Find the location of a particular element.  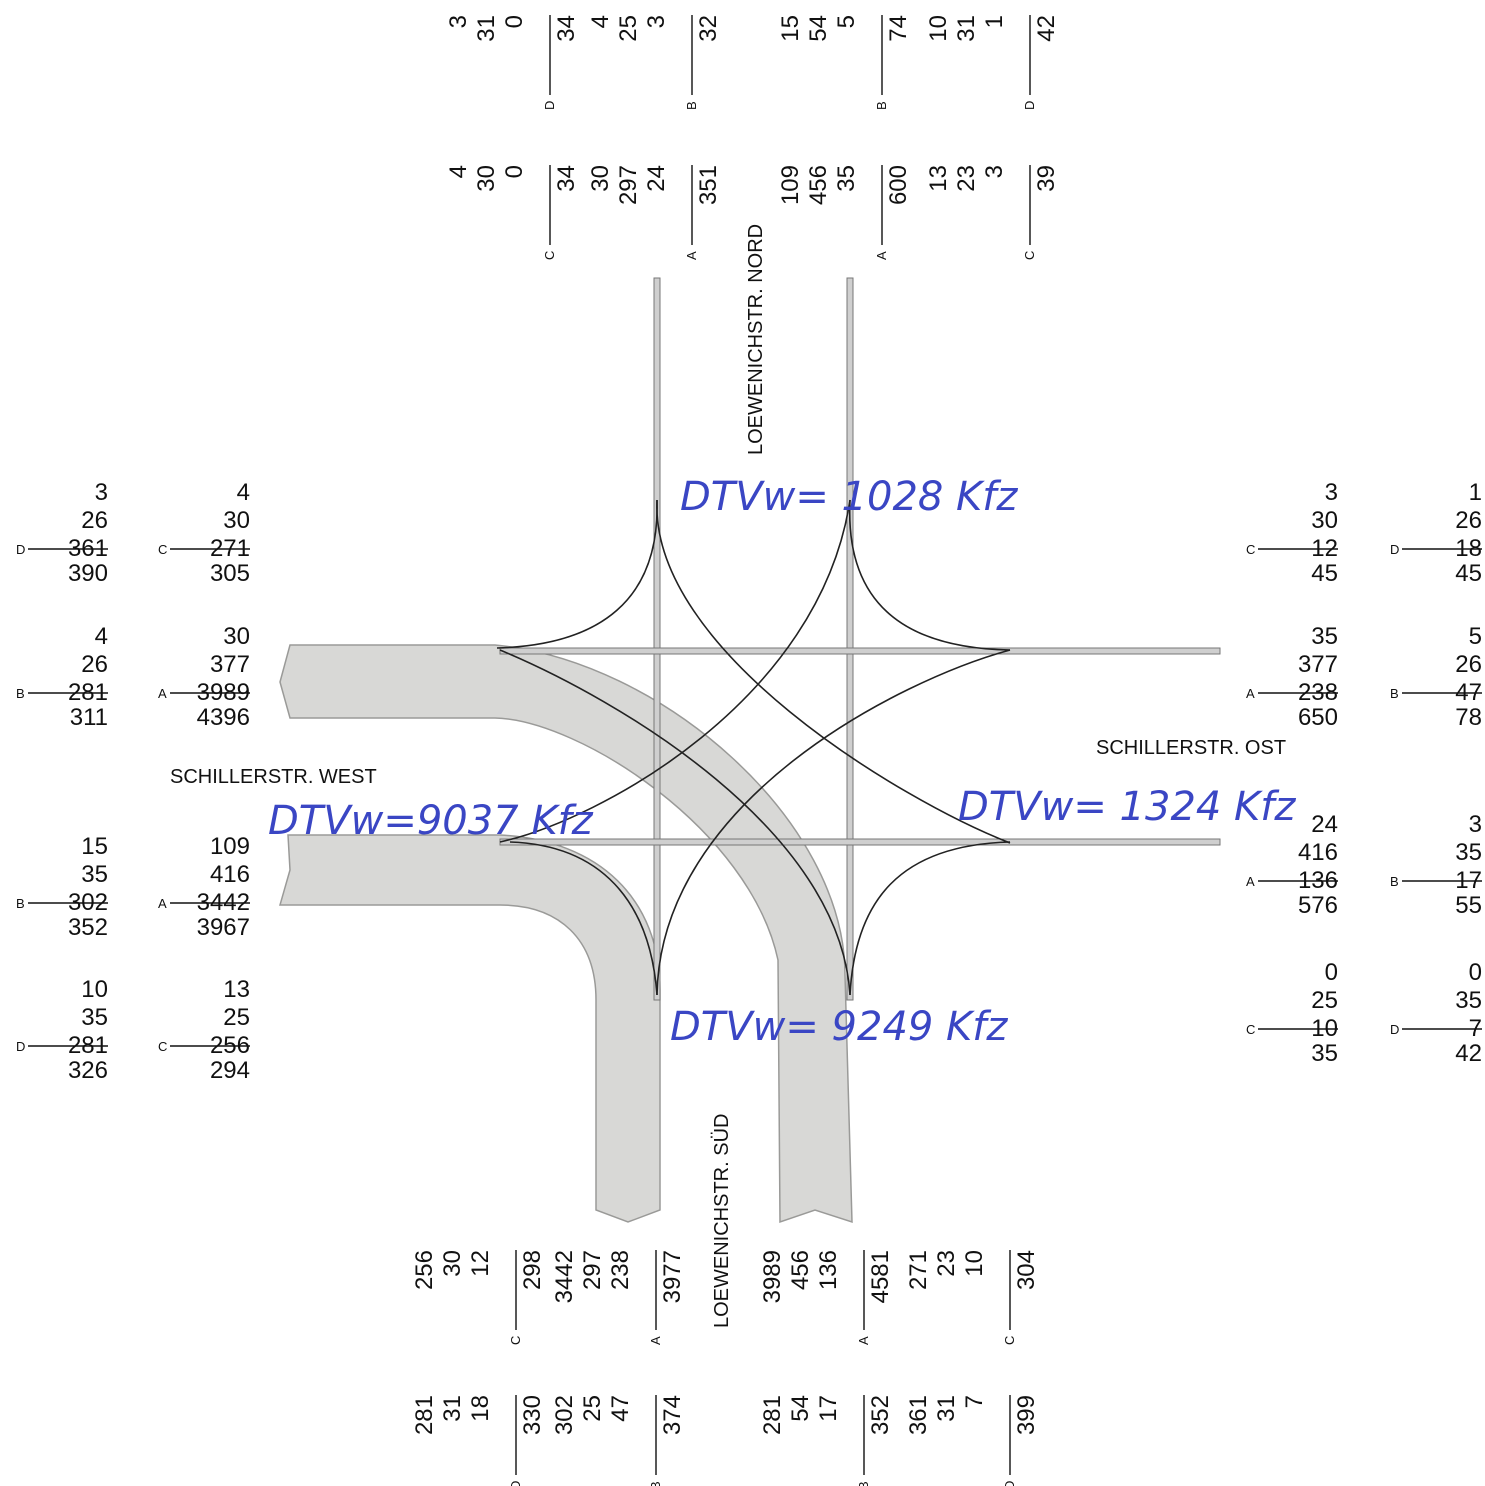

count-block-north-5: 30 297 24 A 351 is located at coordinates (654, 212).